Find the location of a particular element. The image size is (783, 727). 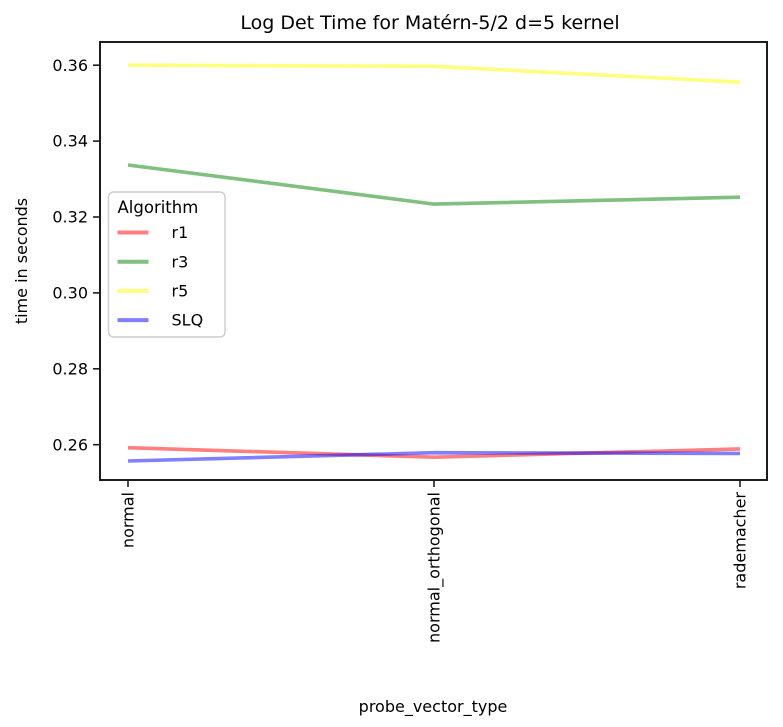

series-line-r3 is located at coordinates (434, 184).